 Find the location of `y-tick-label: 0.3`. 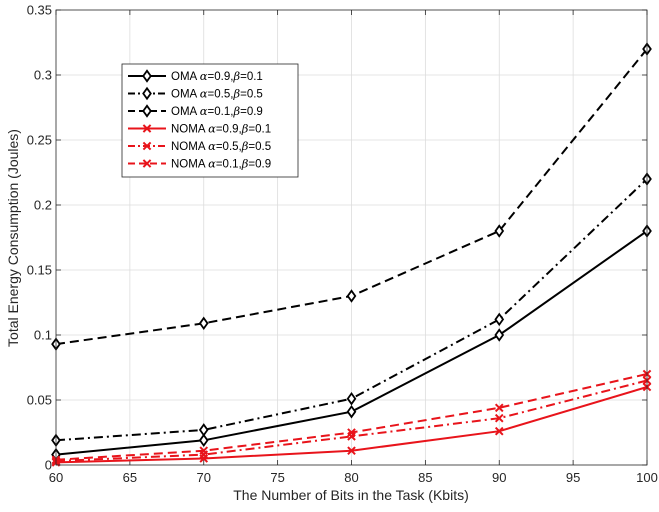

y-tick-label: 0.3 is located at coordinates (43, 75).